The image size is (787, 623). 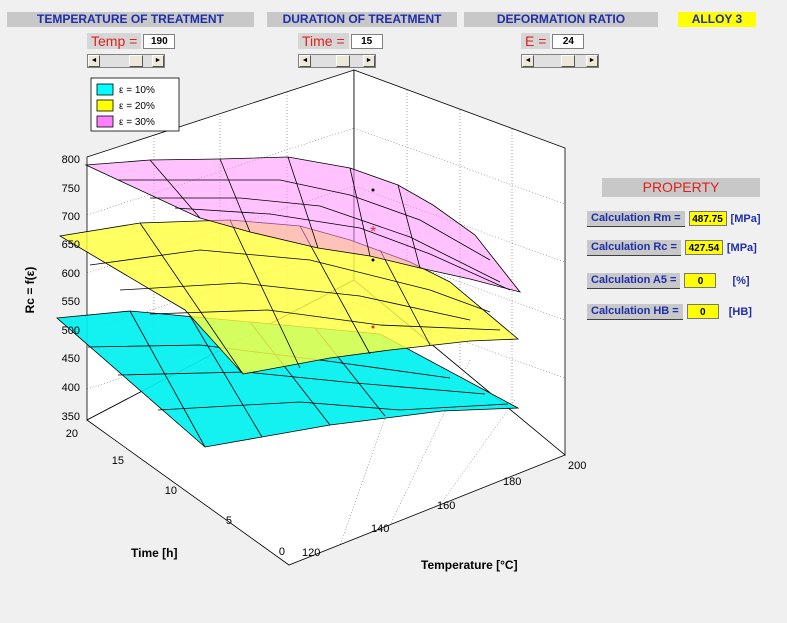 I want to click on time-tick-10: 10, so click(x=171, y=491).